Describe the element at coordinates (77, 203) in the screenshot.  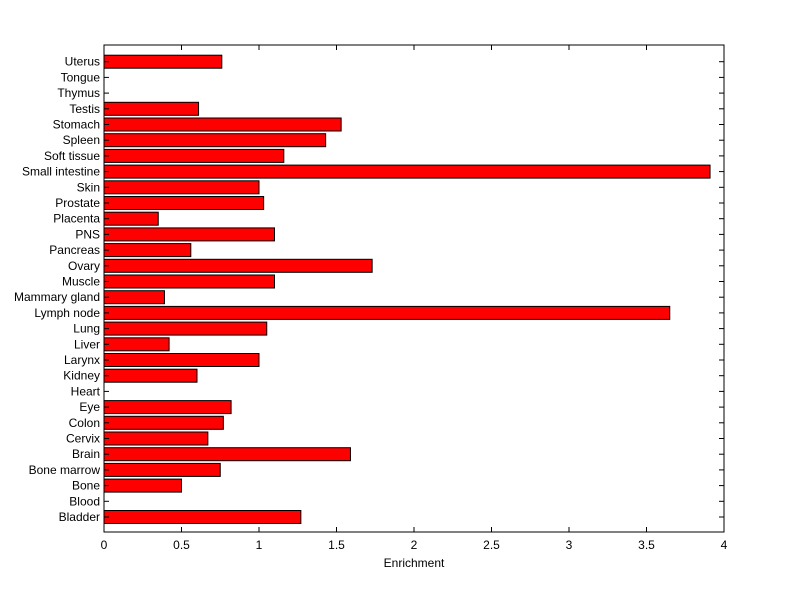
I see `y-tick-label: Prostate` at that location.